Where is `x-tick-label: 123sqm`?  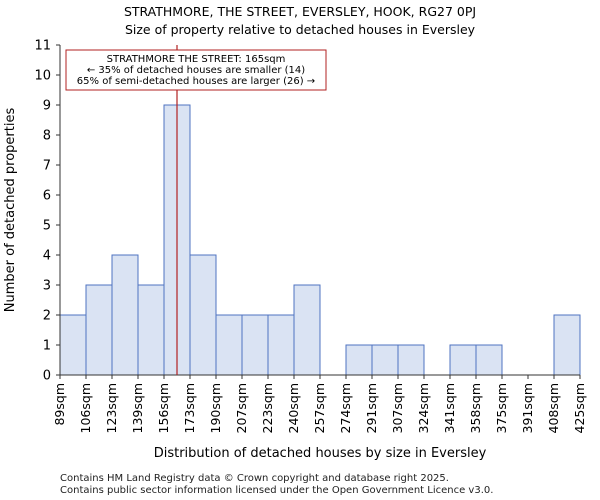
x-tick-label: 123sqm is located at coordinates (111, 408).